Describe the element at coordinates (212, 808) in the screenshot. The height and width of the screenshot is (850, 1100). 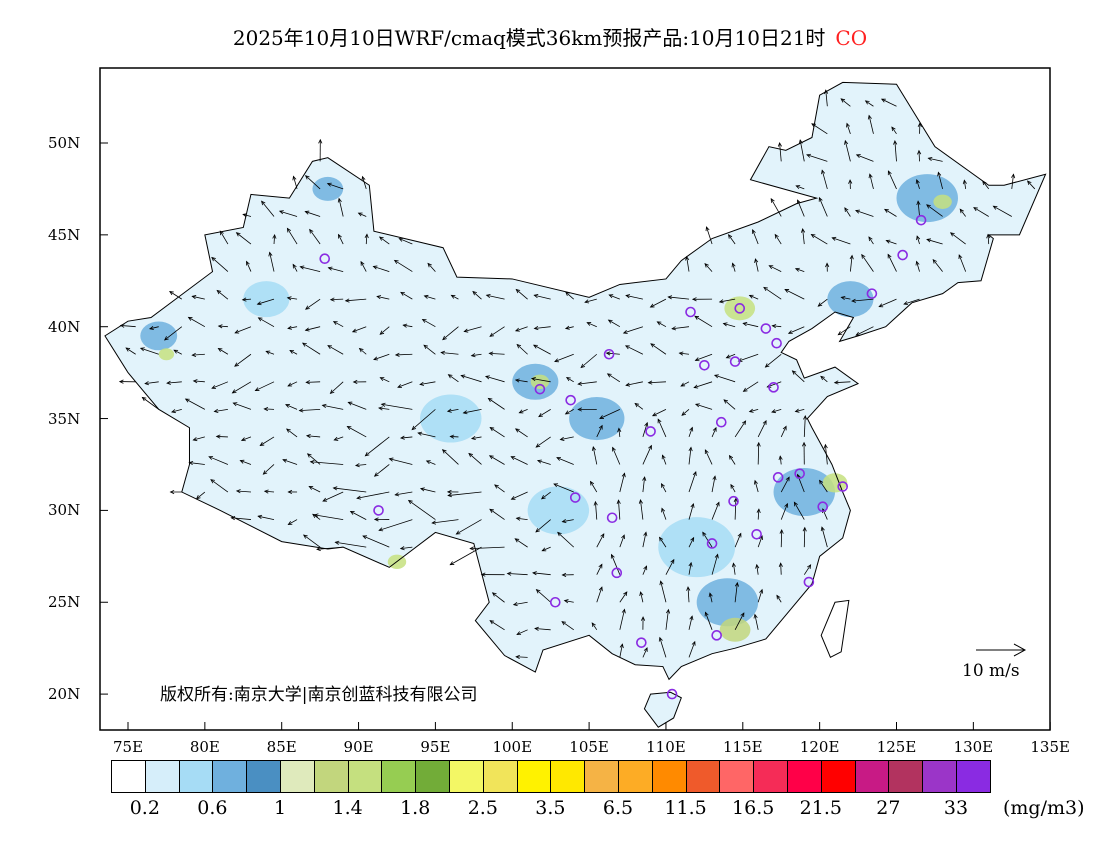
I see `colorbar-label: 0.6` at that location.